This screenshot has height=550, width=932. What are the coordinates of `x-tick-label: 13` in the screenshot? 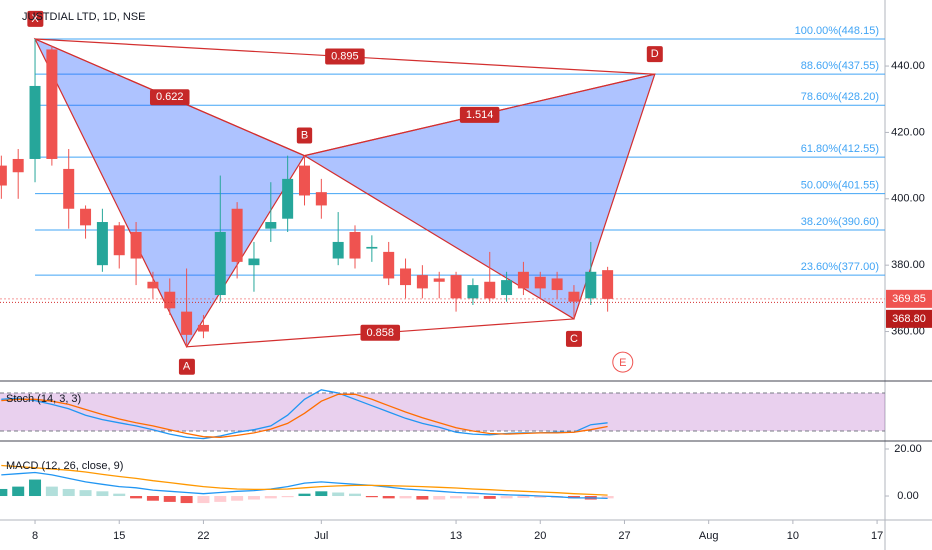 It's located at (456, 536).